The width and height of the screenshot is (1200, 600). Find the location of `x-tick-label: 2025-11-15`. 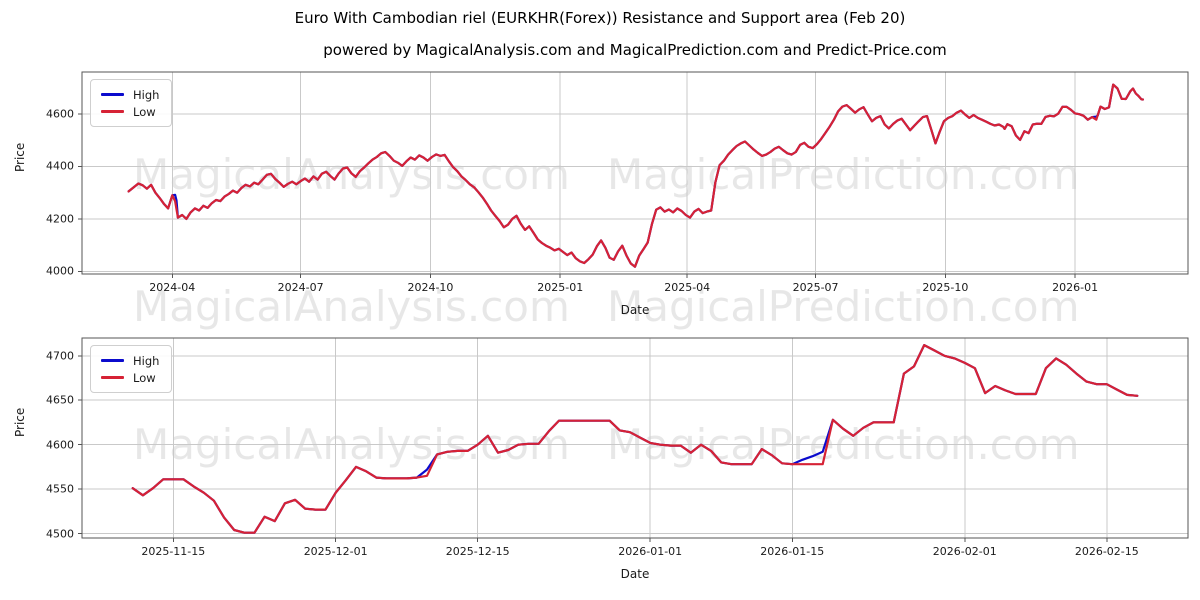

x-tick-label: 2025-11-15 is located at coordinates (173, 551).